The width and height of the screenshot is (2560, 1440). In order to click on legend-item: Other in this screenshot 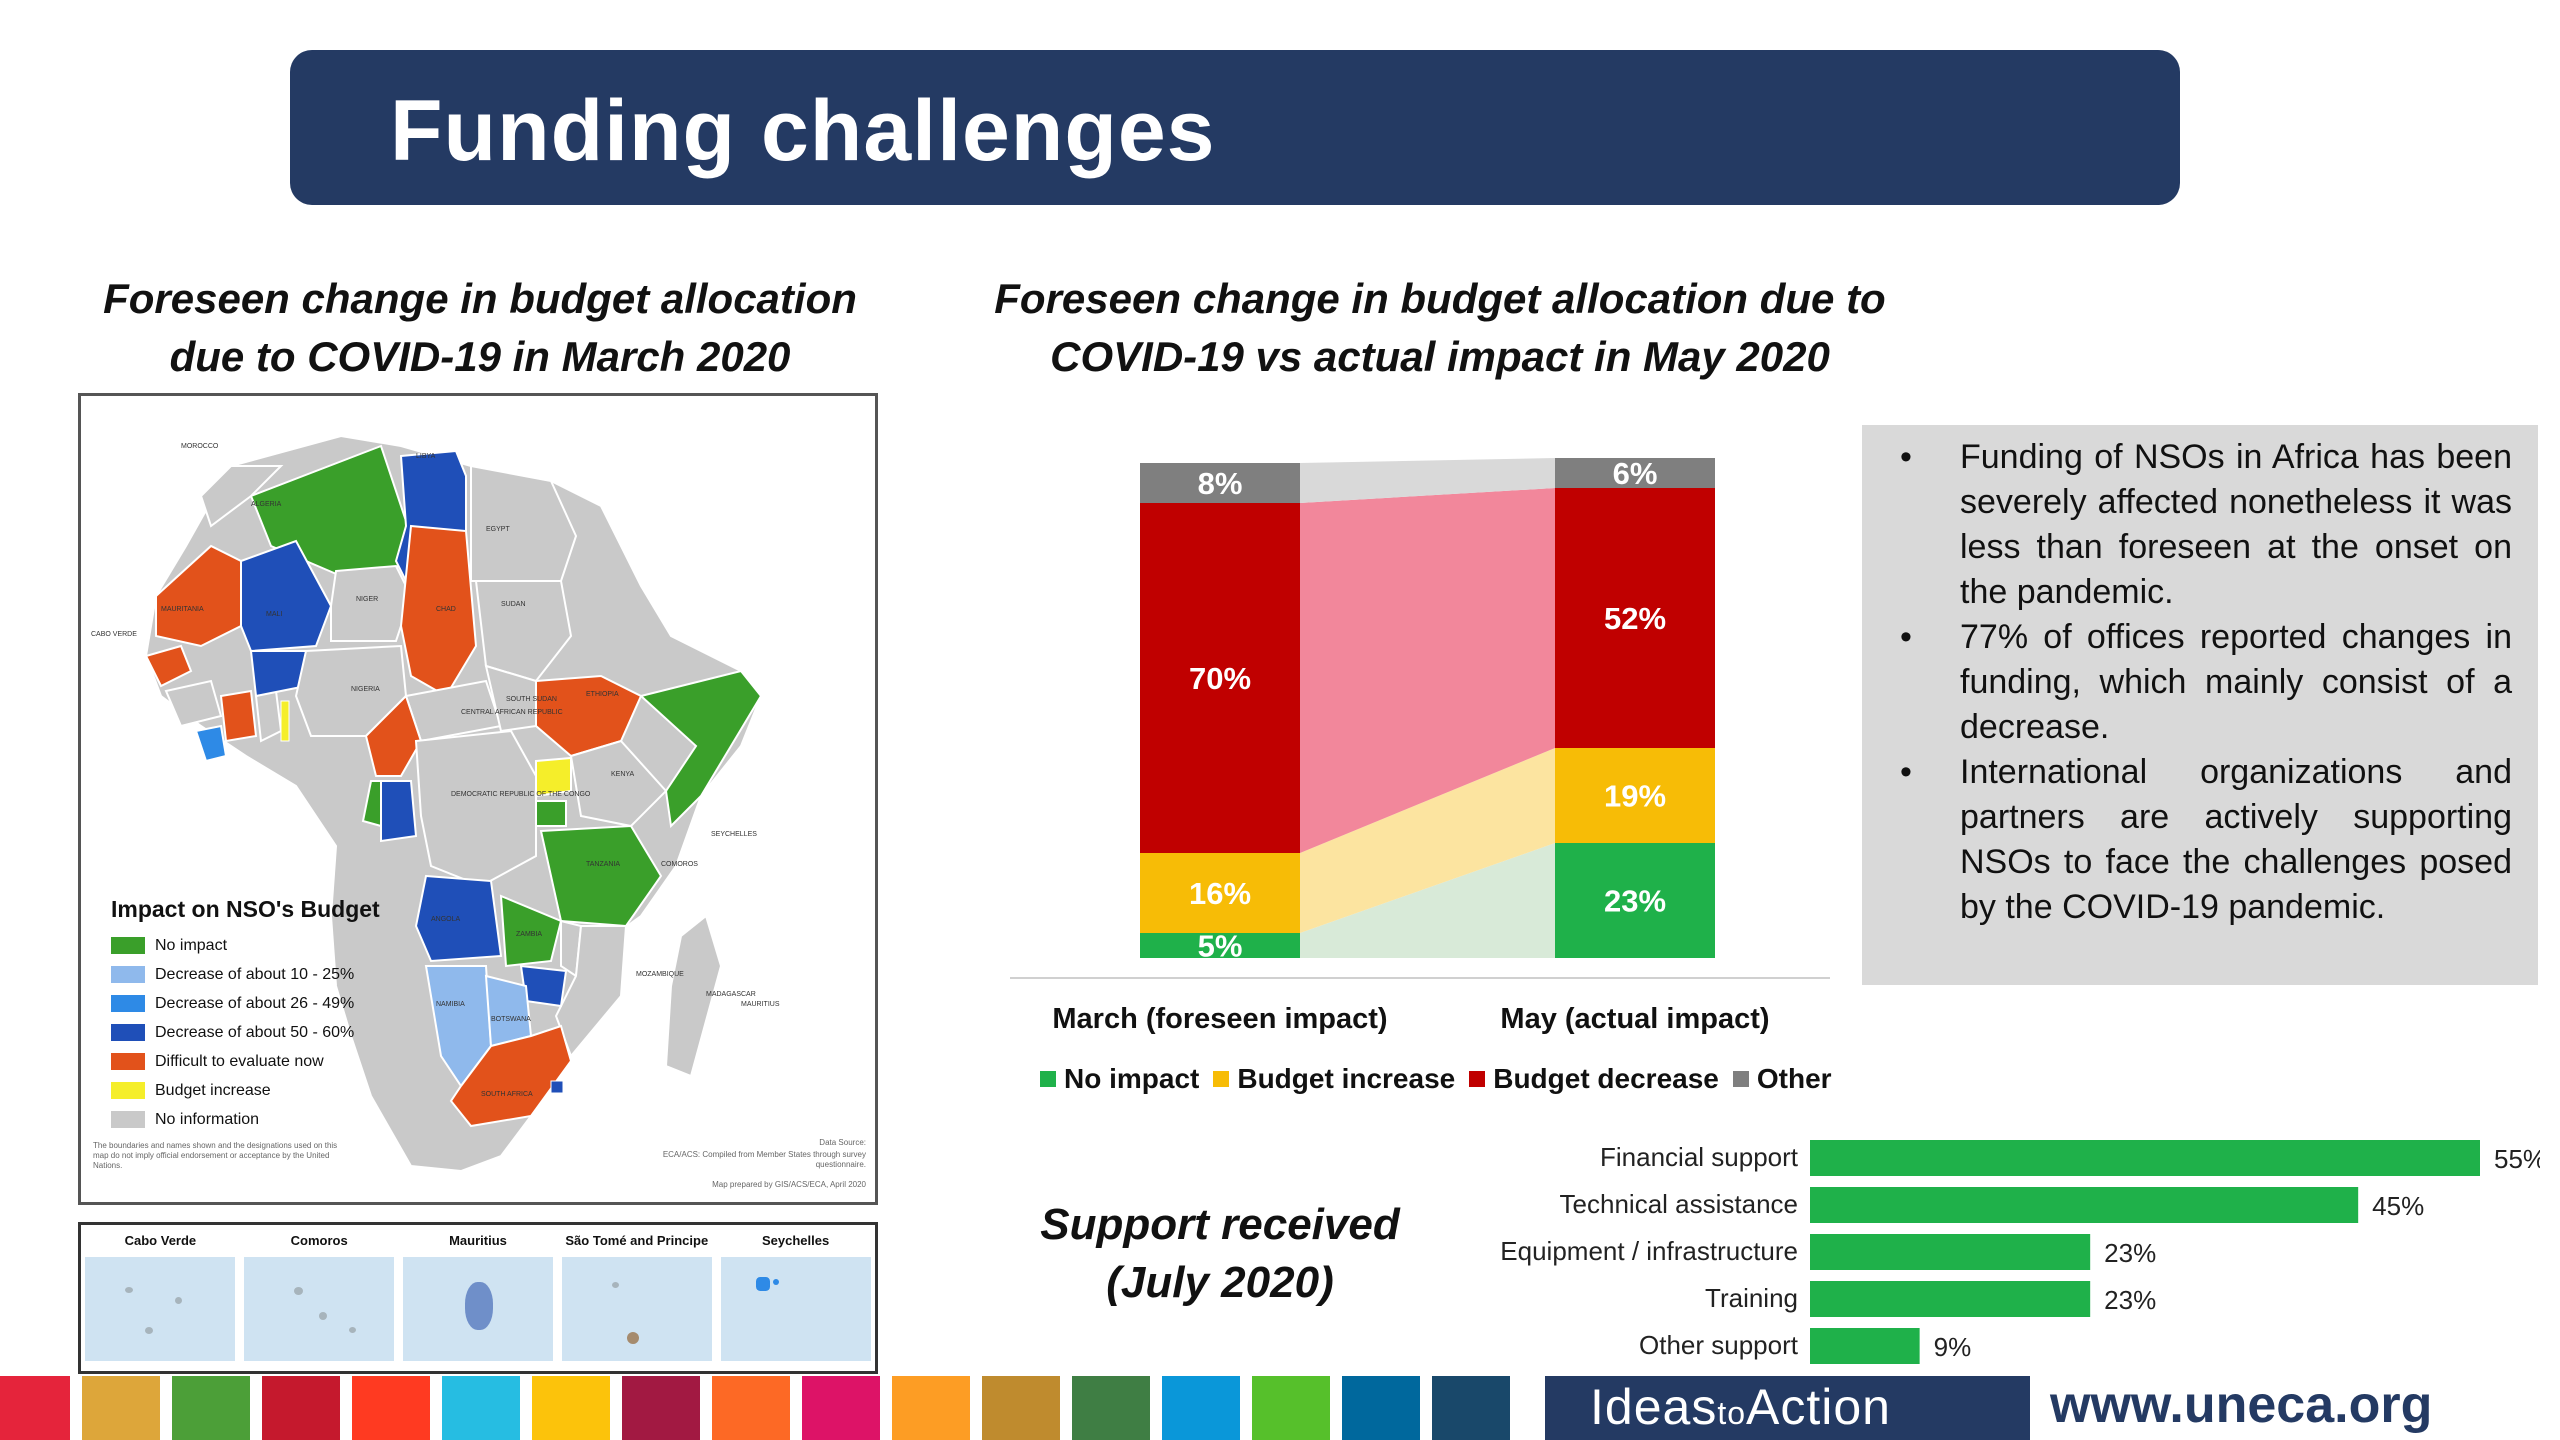, I will do `click(1782, 1079)`.